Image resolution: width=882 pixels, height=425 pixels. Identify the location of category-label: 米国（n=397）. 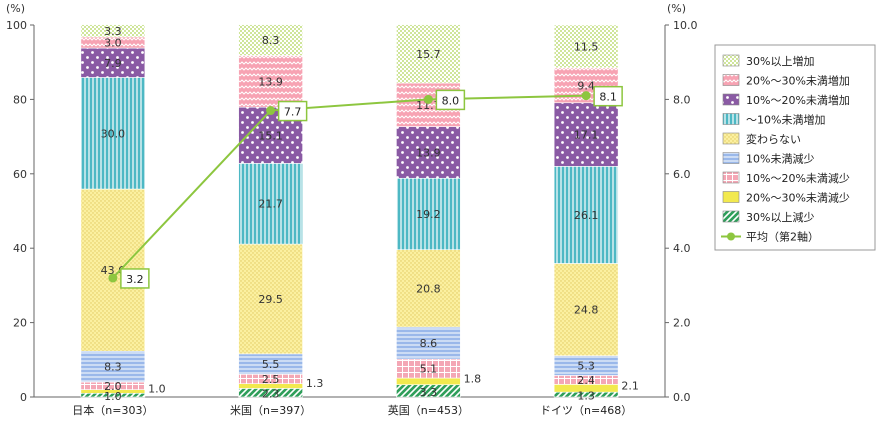
(270, 410).